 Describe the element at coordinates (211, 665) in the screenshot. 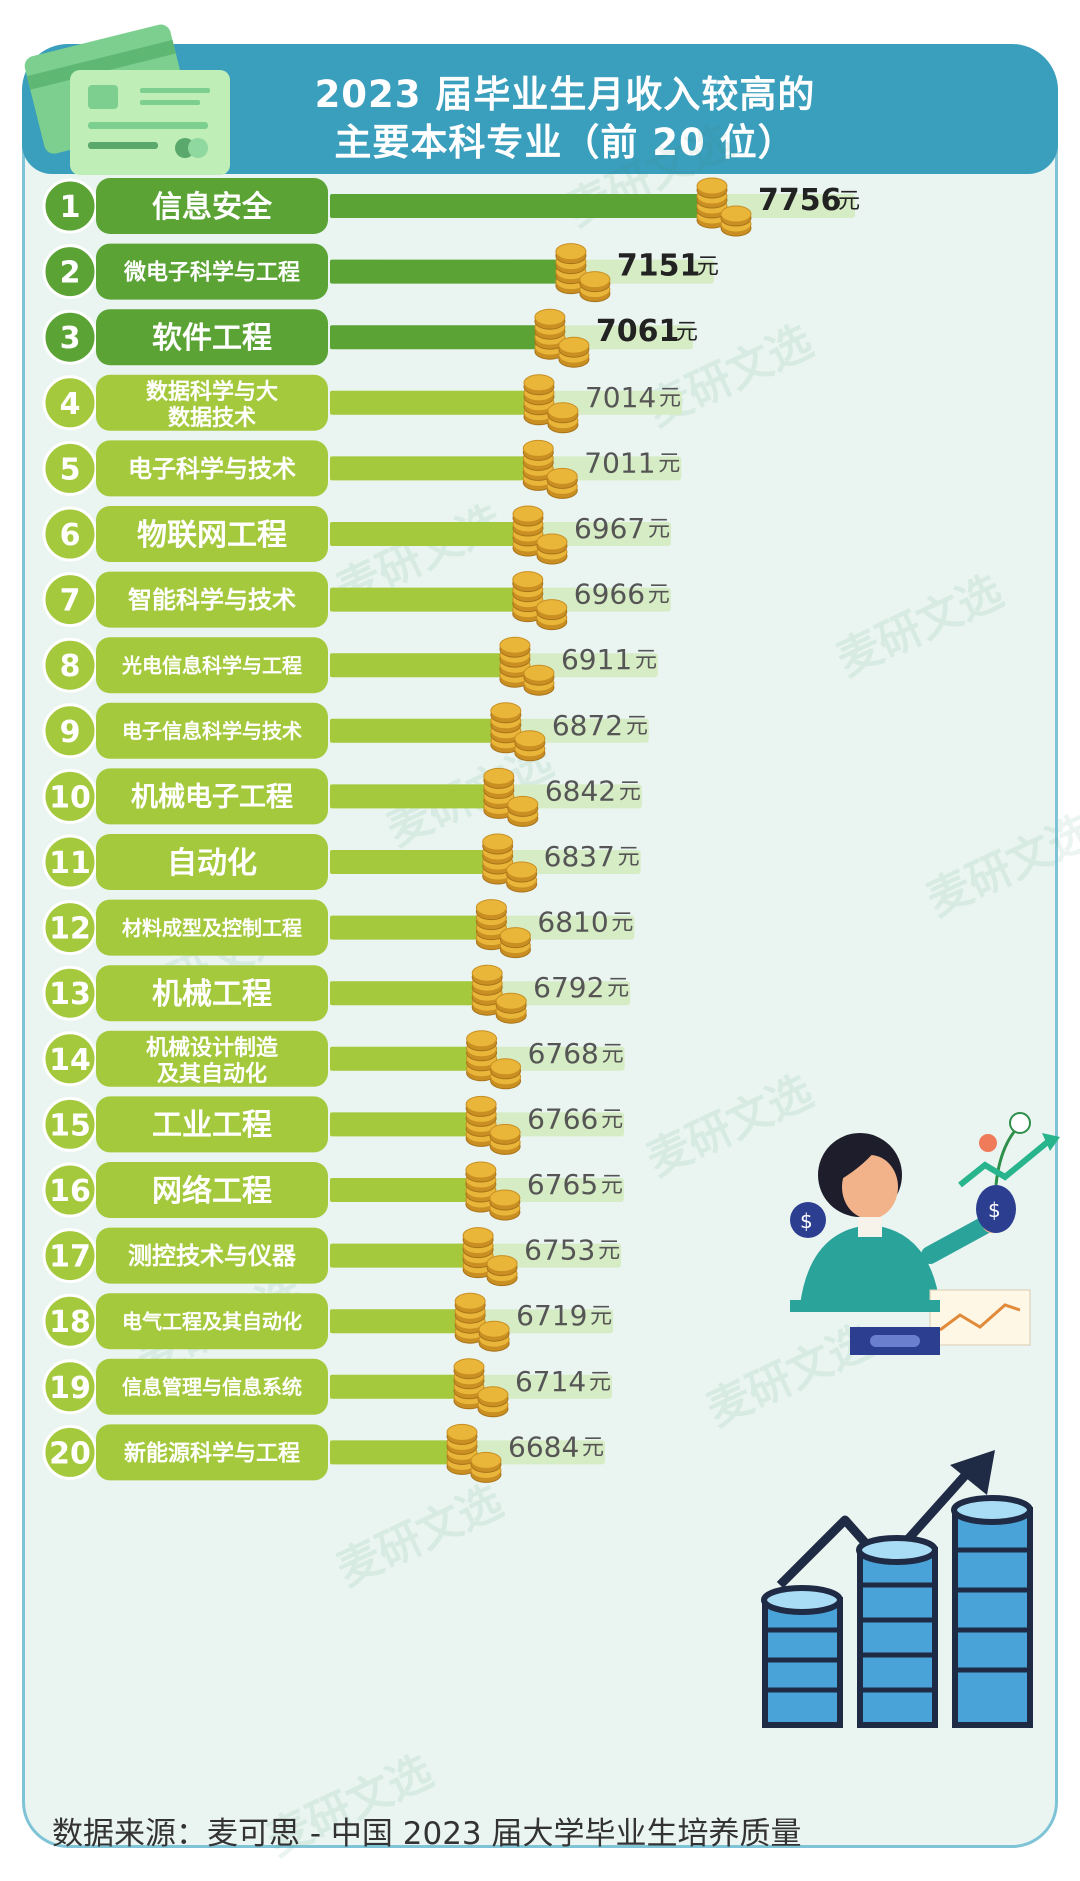

I see `major-label: 光电信息科学与工程` at that location.